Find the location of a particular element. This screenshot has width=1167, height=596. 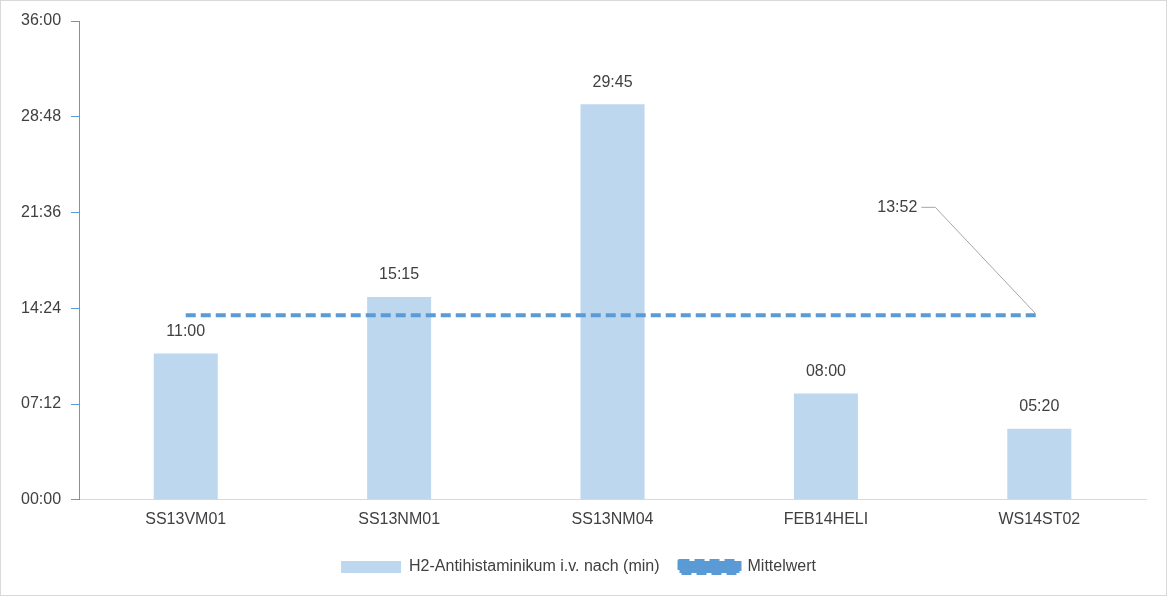

legend-label: H2-Antihistaminikum i.v. nach (min) is located at coordinates (534, 566).